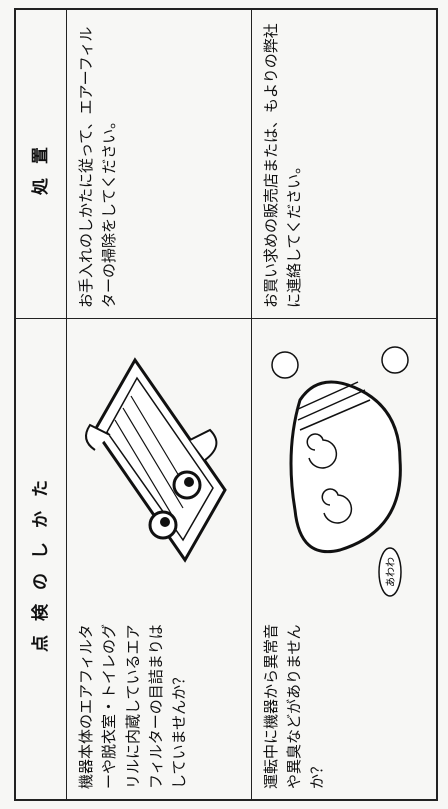  What do you see at coordinates (41, 164) in the screenshot?
I see `header-action: 処置` at bounding box center [41, 164].